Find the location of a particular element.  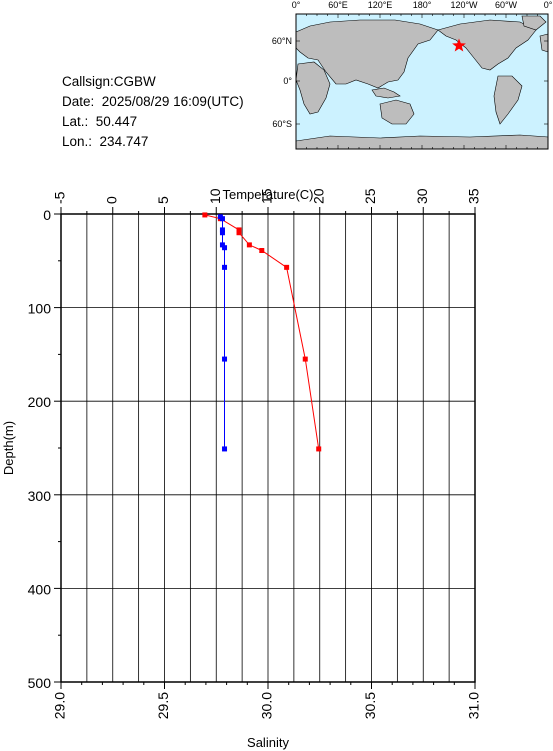

series-layer is located at coordinates (262, 332).